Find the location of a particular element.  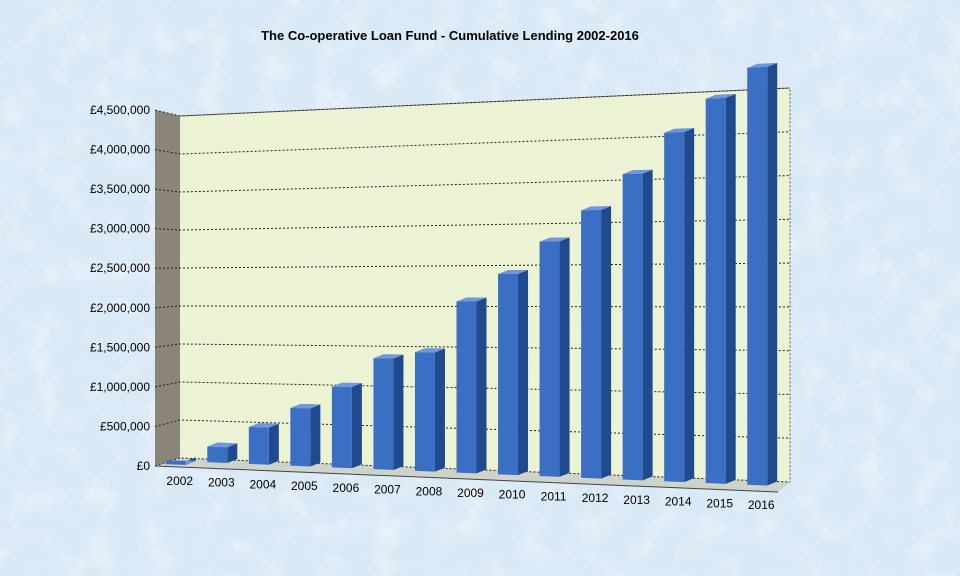

x-tick-label: 2004 is located at coordinates (262, 484).